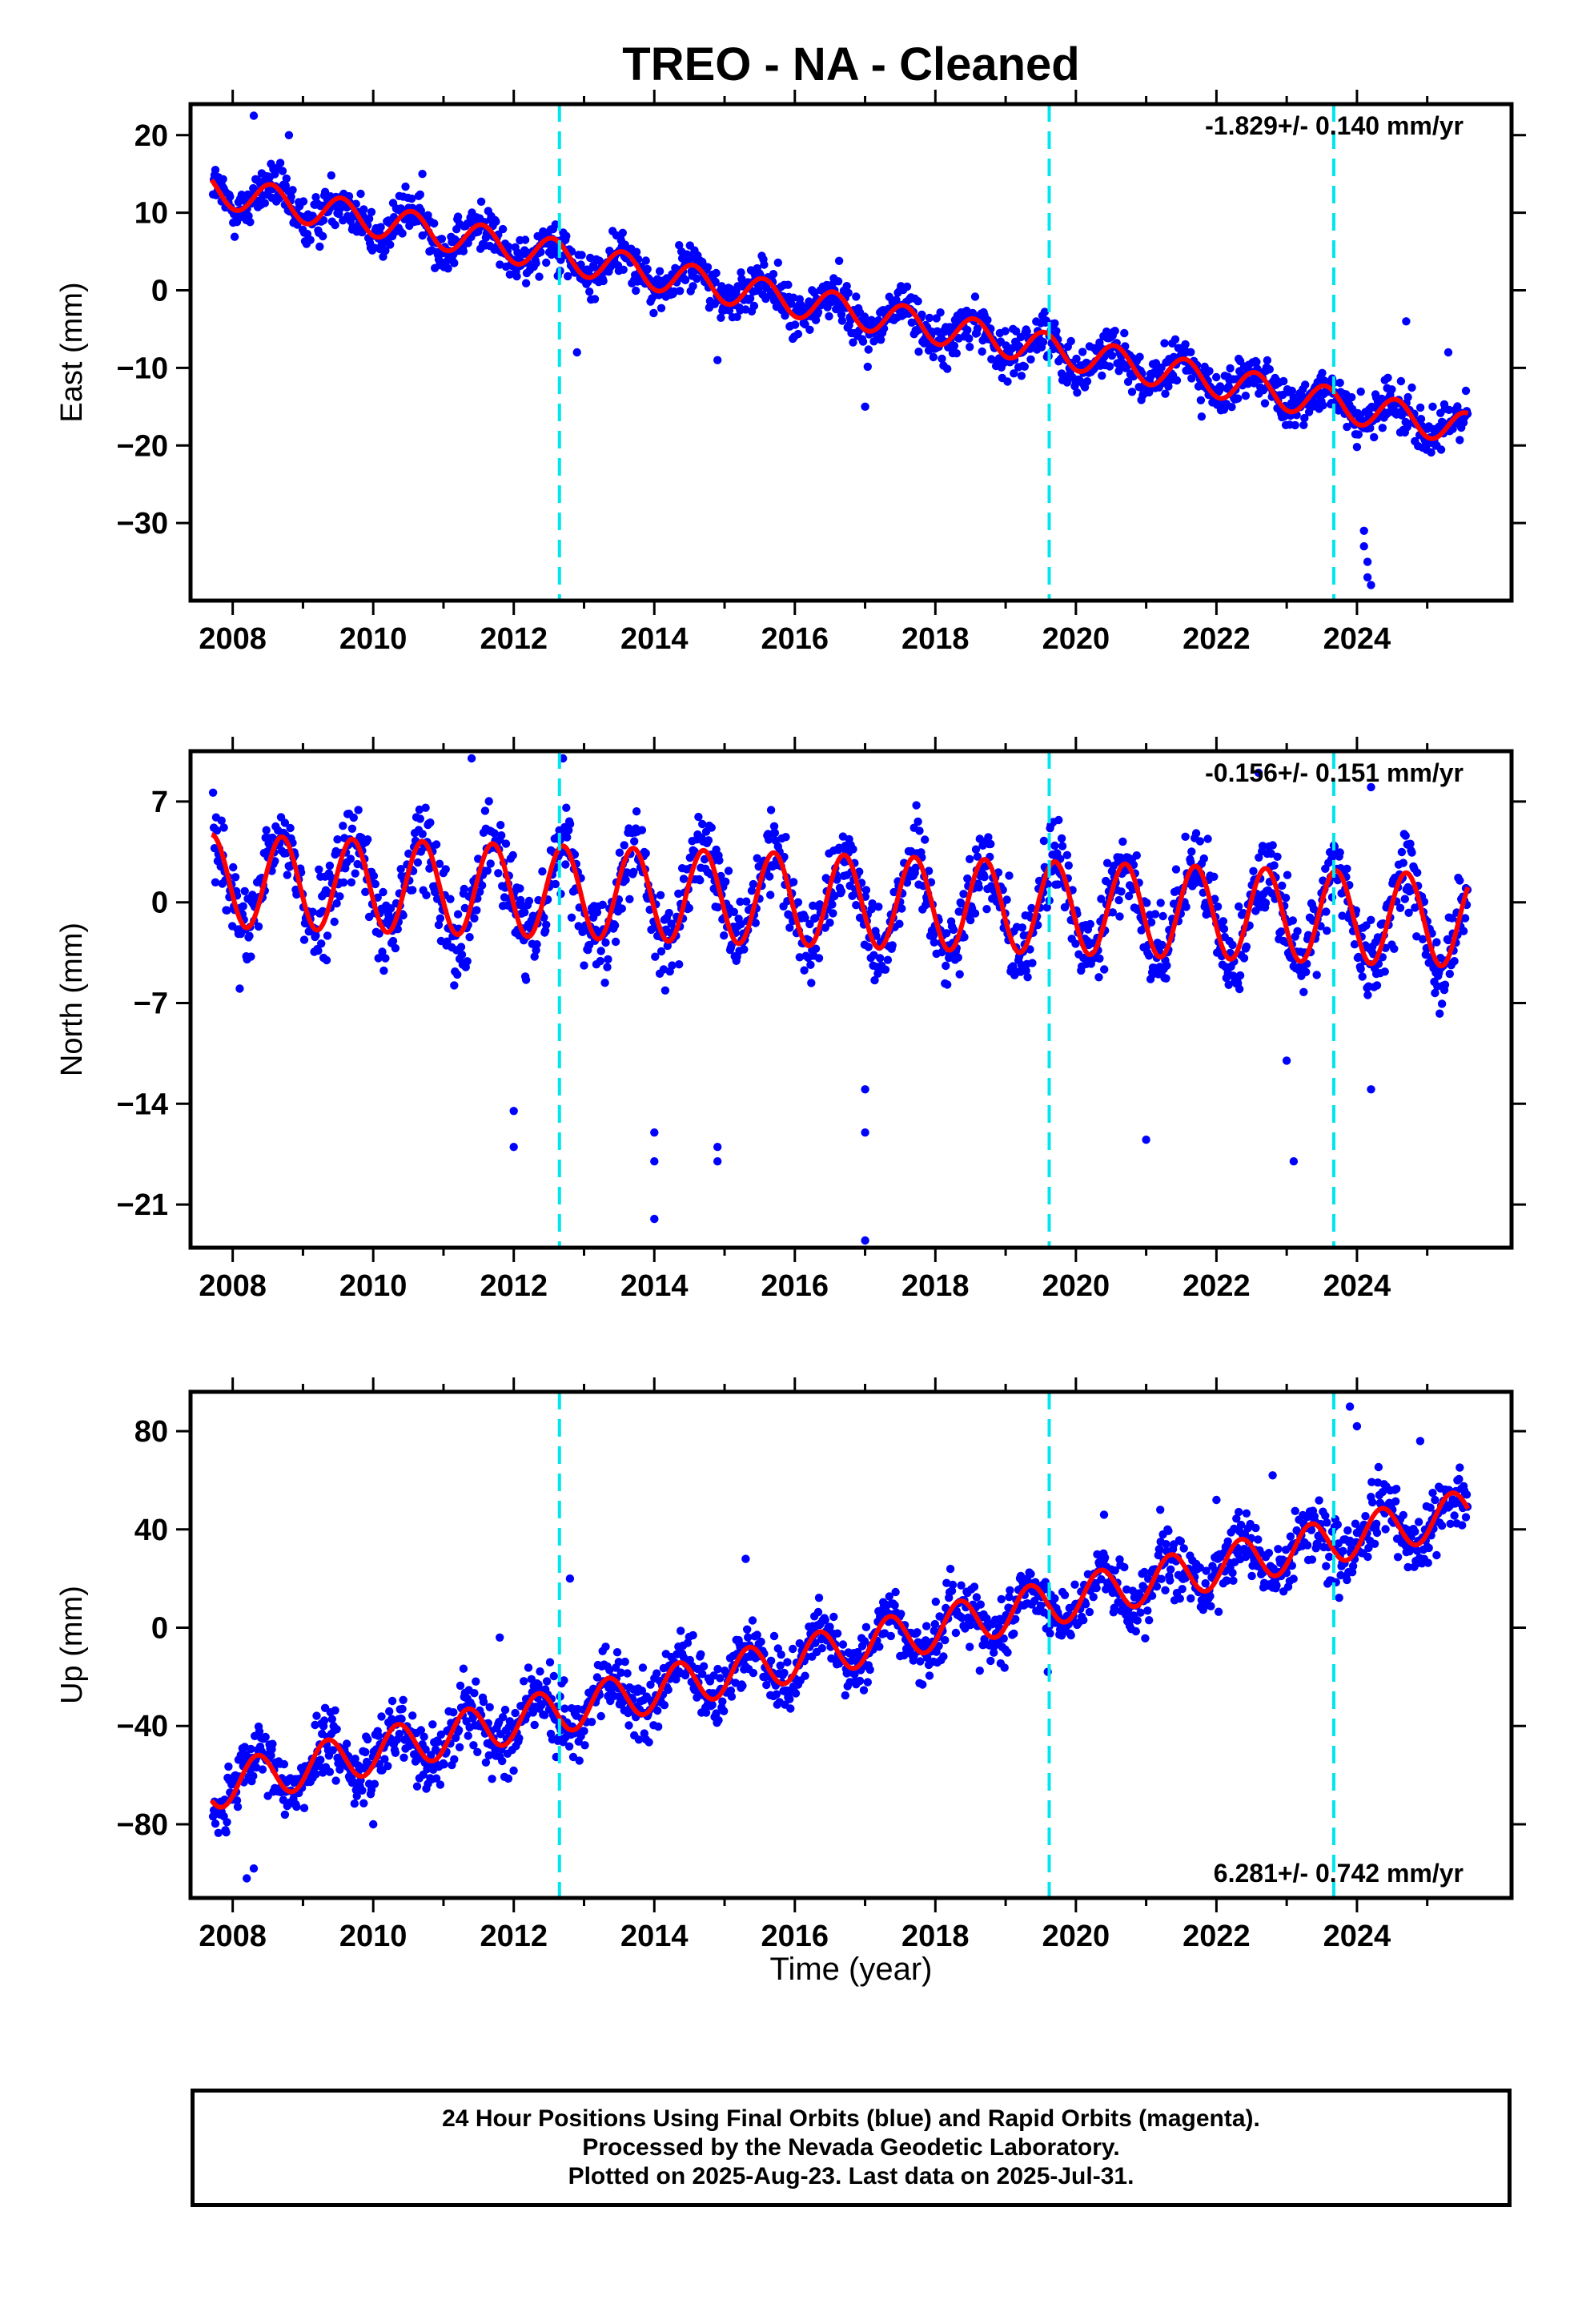 The height and width of the screenshot is (2324, 1582). Describe the element at coordinates (514, 639) in the screenshot. I see `x-tick-label: 2012` at that location.